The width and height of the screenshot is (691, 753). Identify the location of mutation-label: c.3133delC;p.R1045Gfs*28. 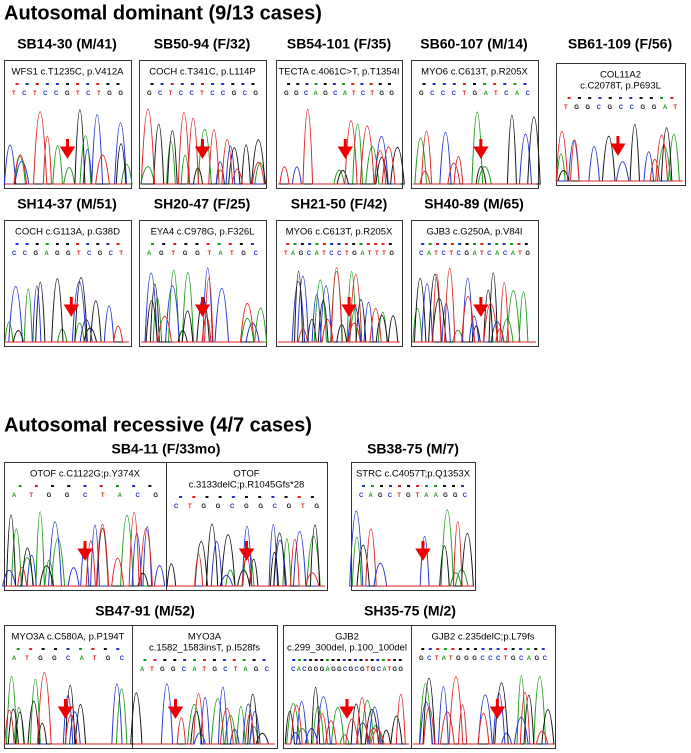
(247, 485).